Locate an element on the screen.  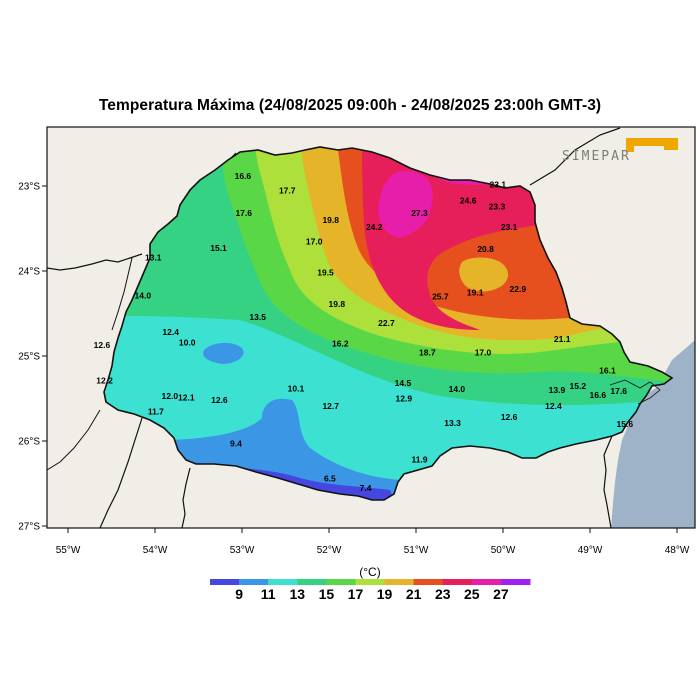
colorbar-label: 11 is located at coordinates (268, 594).